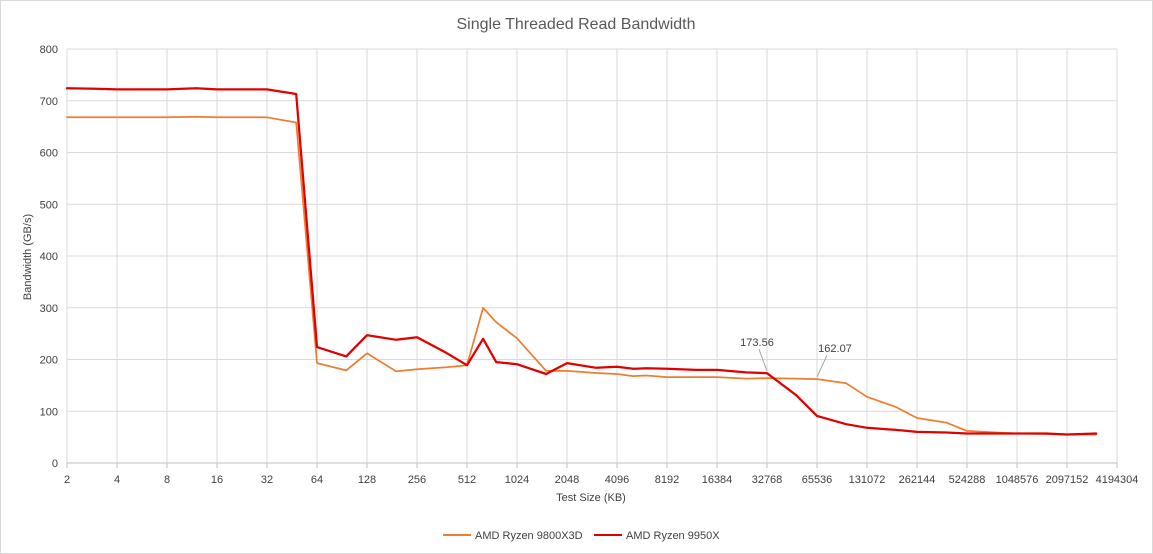  What do you see at coordinates (717, 480) in the screenshot?
I see `x-tick-label: 16384` at bounding box center [717, 480].